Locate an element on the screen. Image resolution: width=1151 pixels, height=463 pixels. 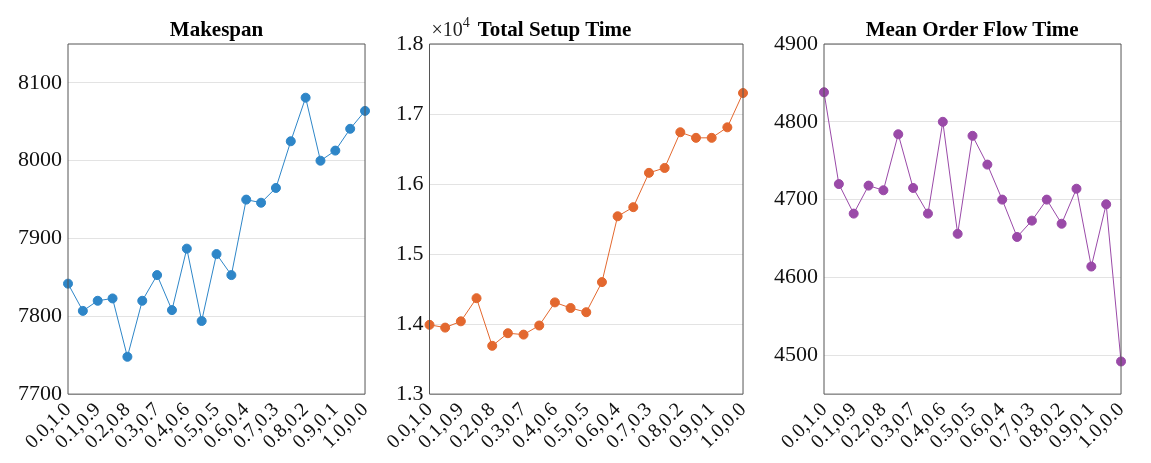
y-tick-label: 1.6 is located at coordinates (410, 182).